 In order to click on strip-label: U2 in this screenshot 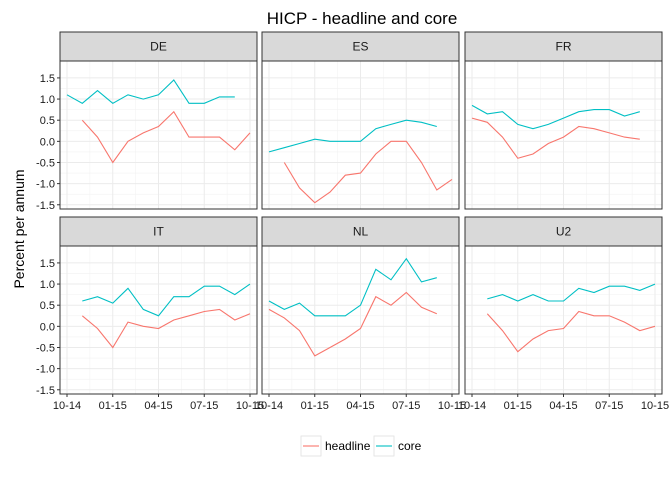, I will do `click(564, 232)`.